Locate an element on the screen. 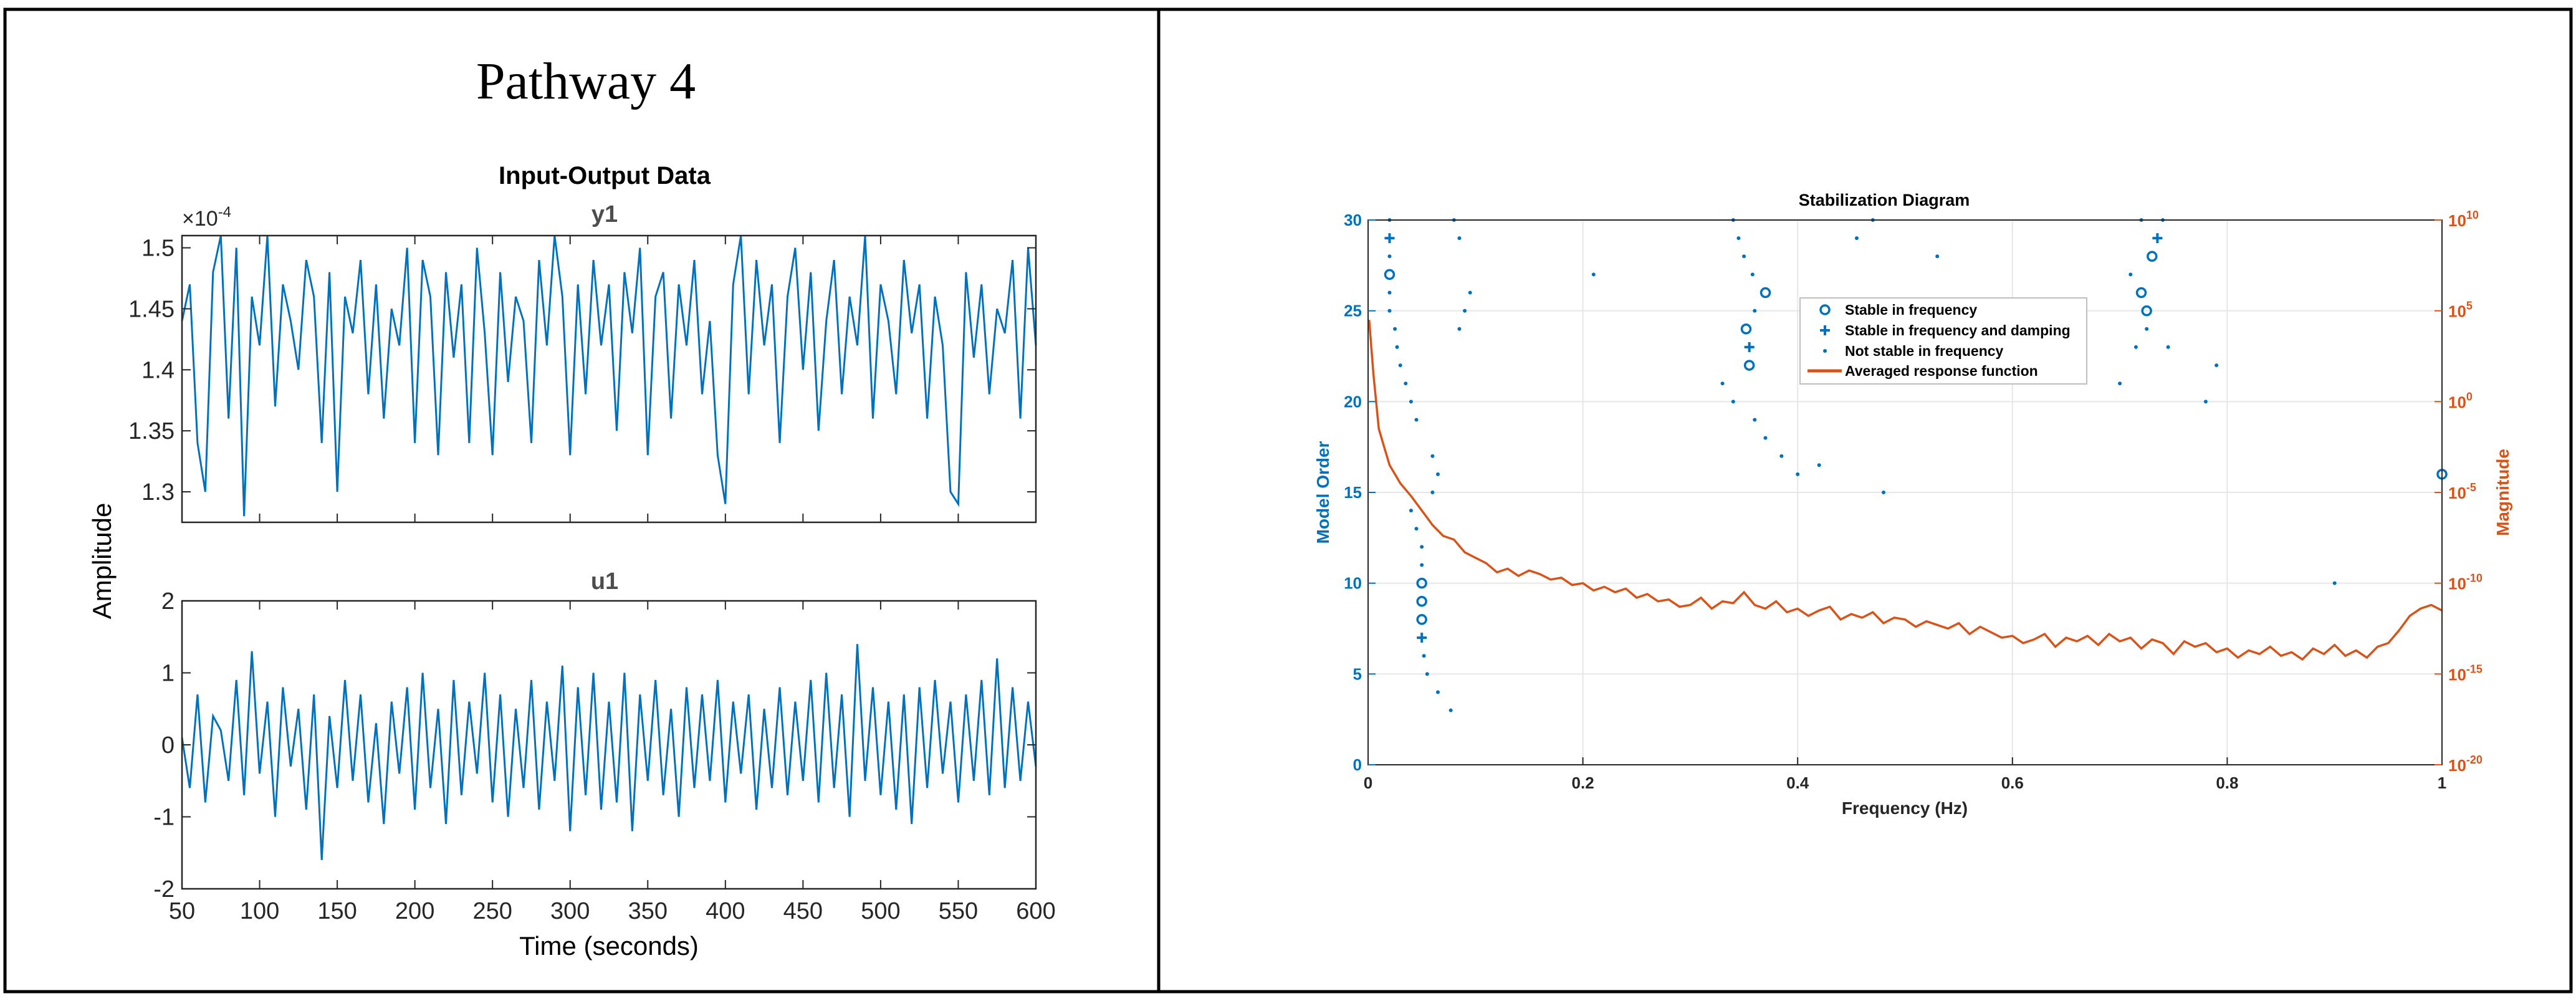 The height and width of the screenshot is (1001, 2576). stab-x-tick-label: 0.4 is located at coordinates (1797, 783).